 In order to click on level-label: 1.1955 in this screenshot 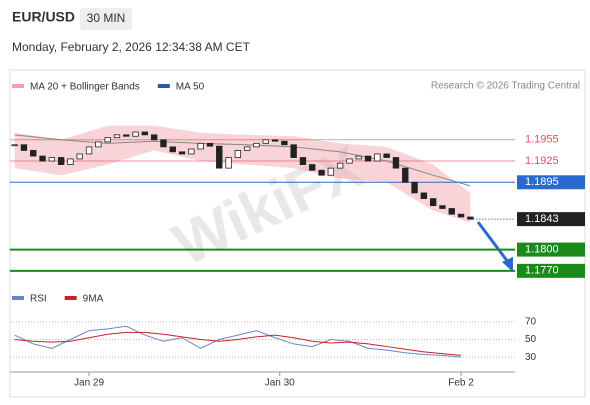, I will do `click(542, 140)`.